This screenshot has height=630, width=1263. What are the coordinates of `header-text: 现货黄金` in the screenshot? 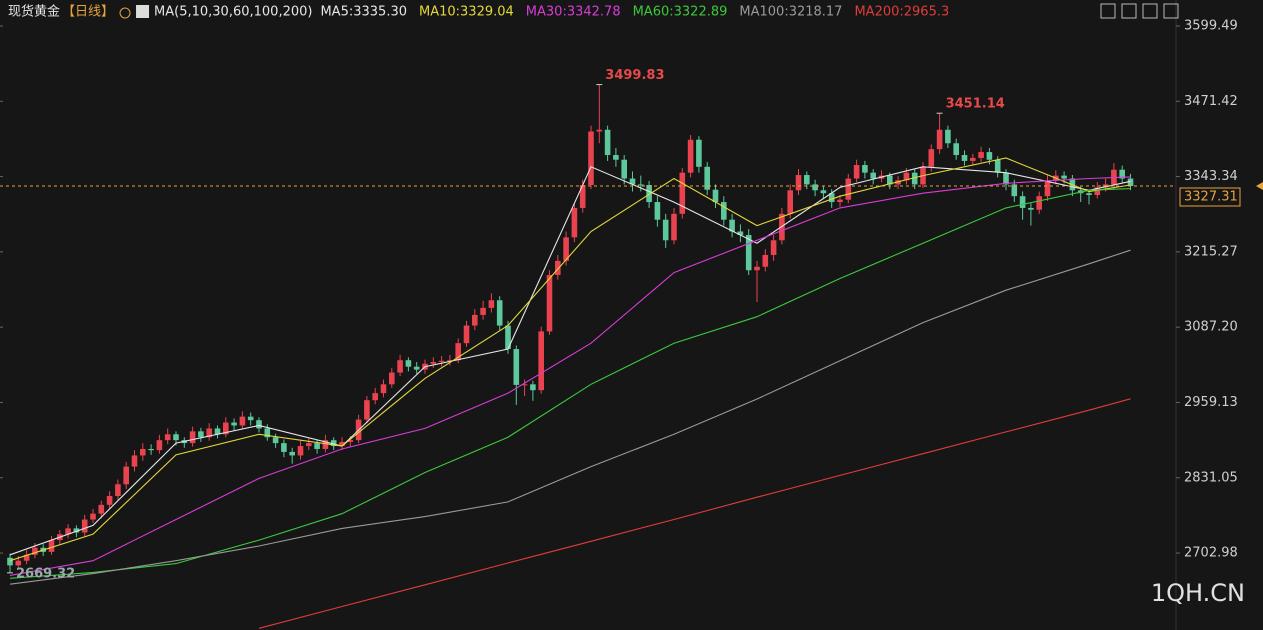 It's located at (34, 12).